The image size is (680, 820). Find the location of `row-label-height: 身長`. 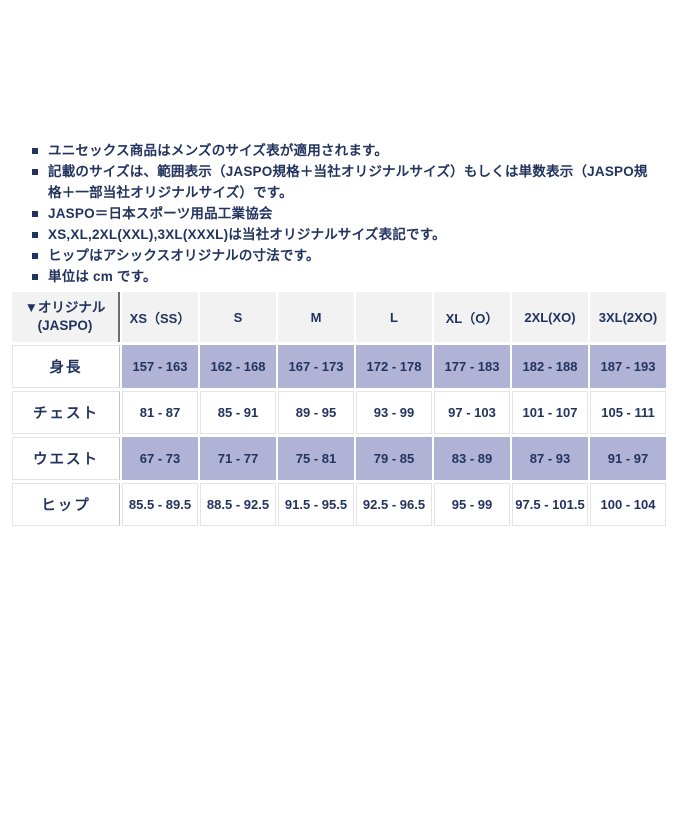

row-label-height: 身長 is located at coordinates (66, 366).